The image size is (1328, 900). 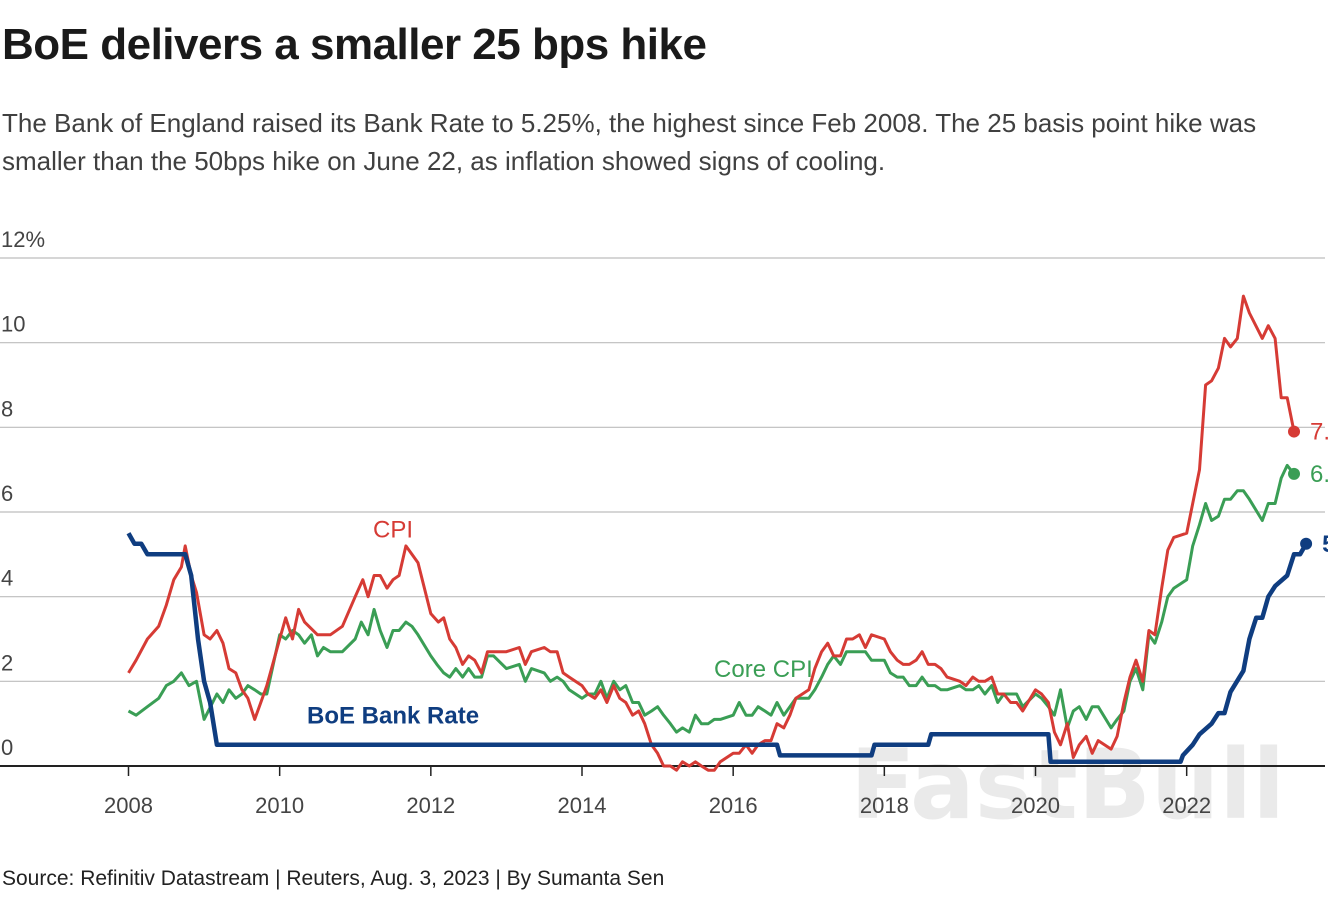 I want to click on core-cpi-end-dot, so click(x=1294, y=473).